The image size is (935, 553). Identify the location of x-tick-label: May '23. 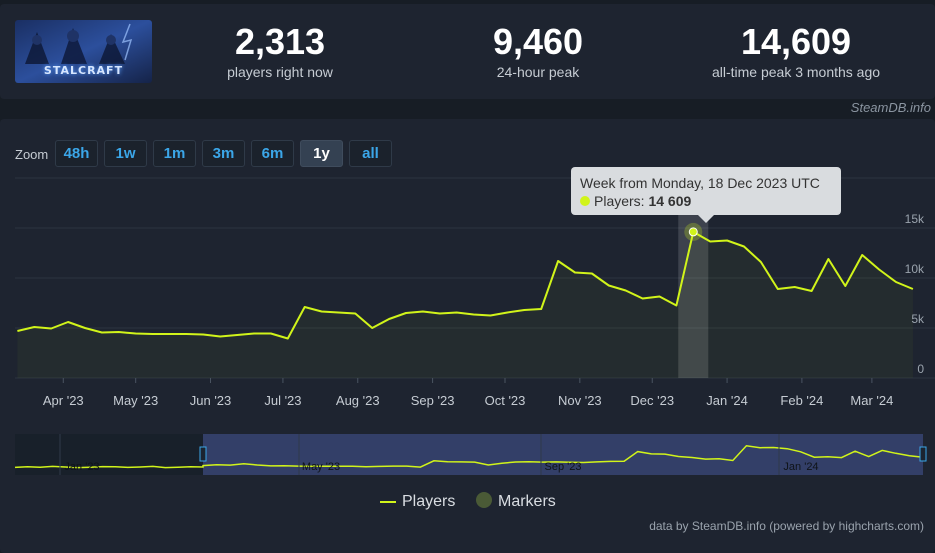
(135, 400).